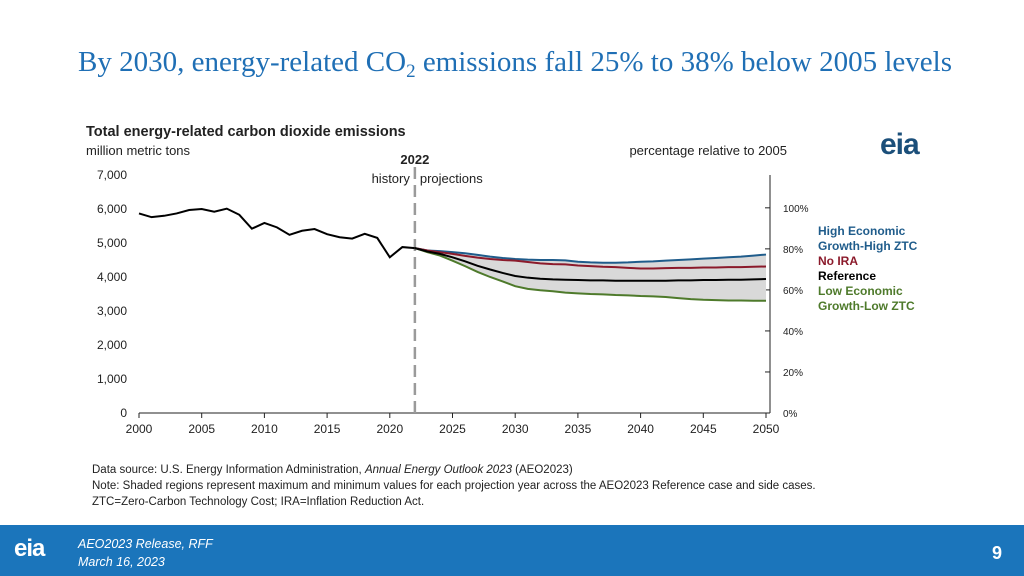 Image resolution: width=1024 pixels, height=576 pixels. I want to click on legend-entry: Reference, so click(847, 276).